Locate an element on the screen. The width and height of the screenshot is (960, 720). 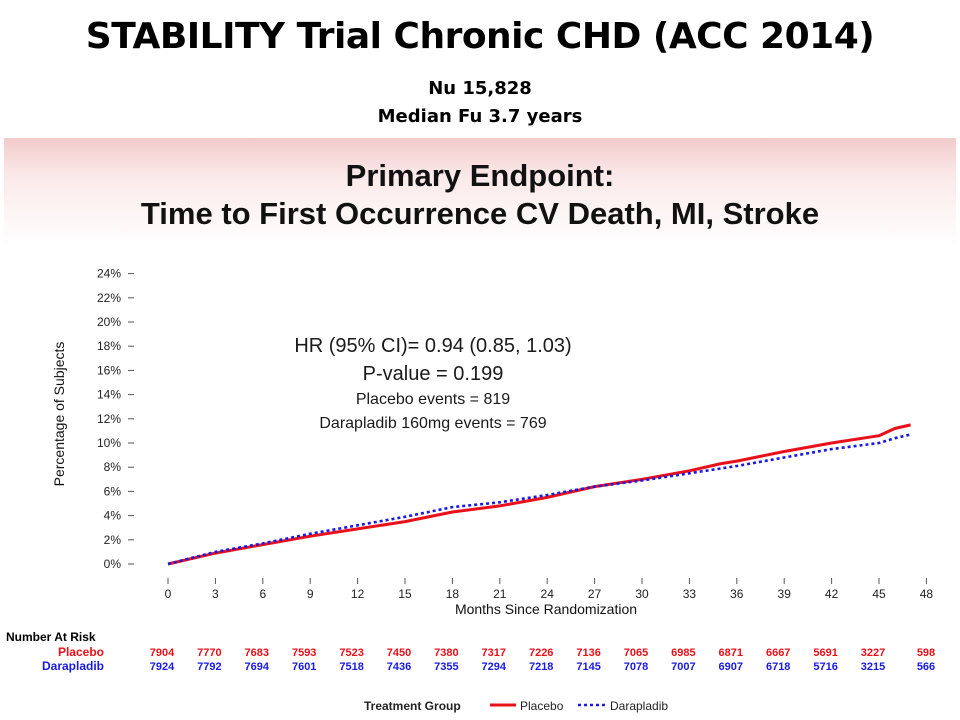
at-risk-value: 7078 is located at coordinates (636, 667).